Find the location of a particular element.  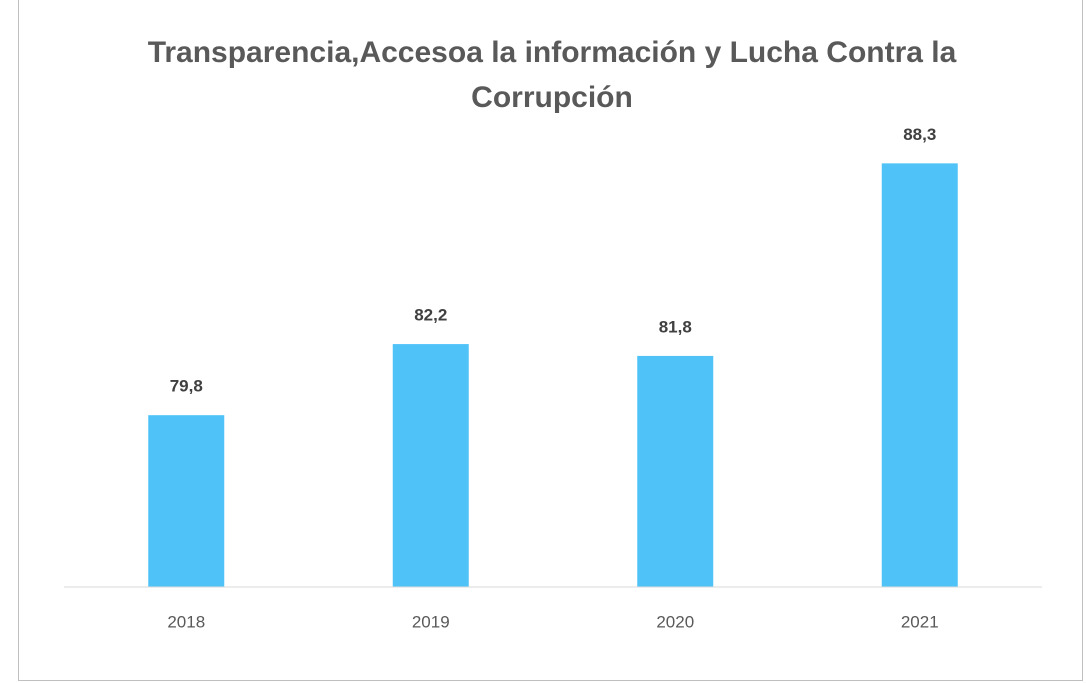

data-label: 82,2 is located at coordinates (430, 315).